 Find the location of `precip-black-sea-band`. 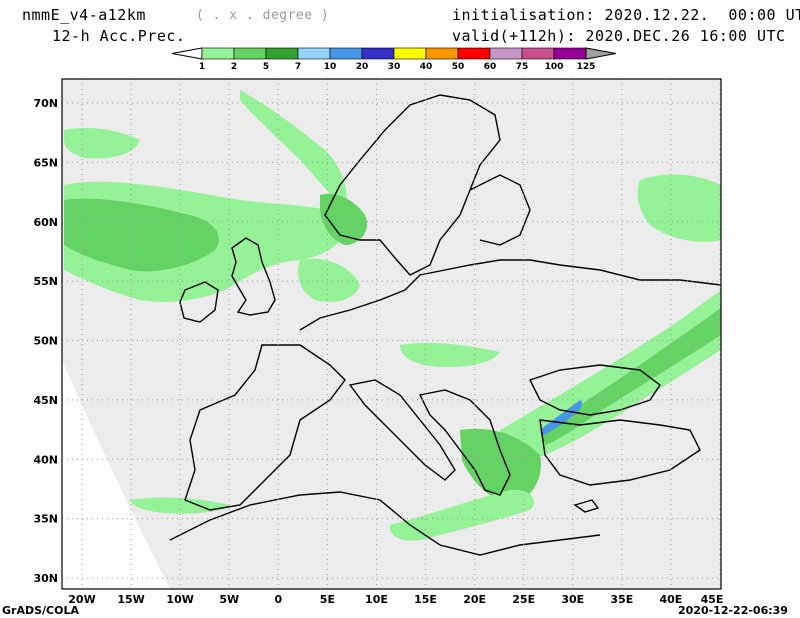

precip-black-sea-band is located at coordinates (610, 377).